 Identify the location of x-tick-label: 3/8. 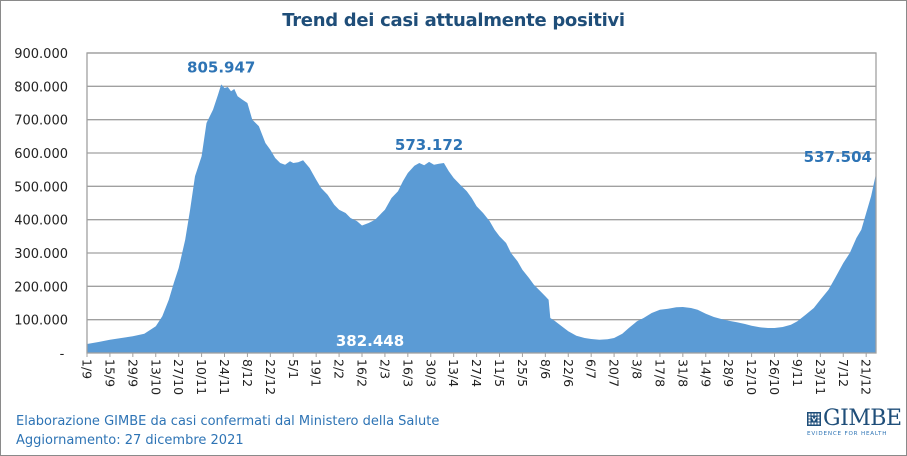
(637, 369).